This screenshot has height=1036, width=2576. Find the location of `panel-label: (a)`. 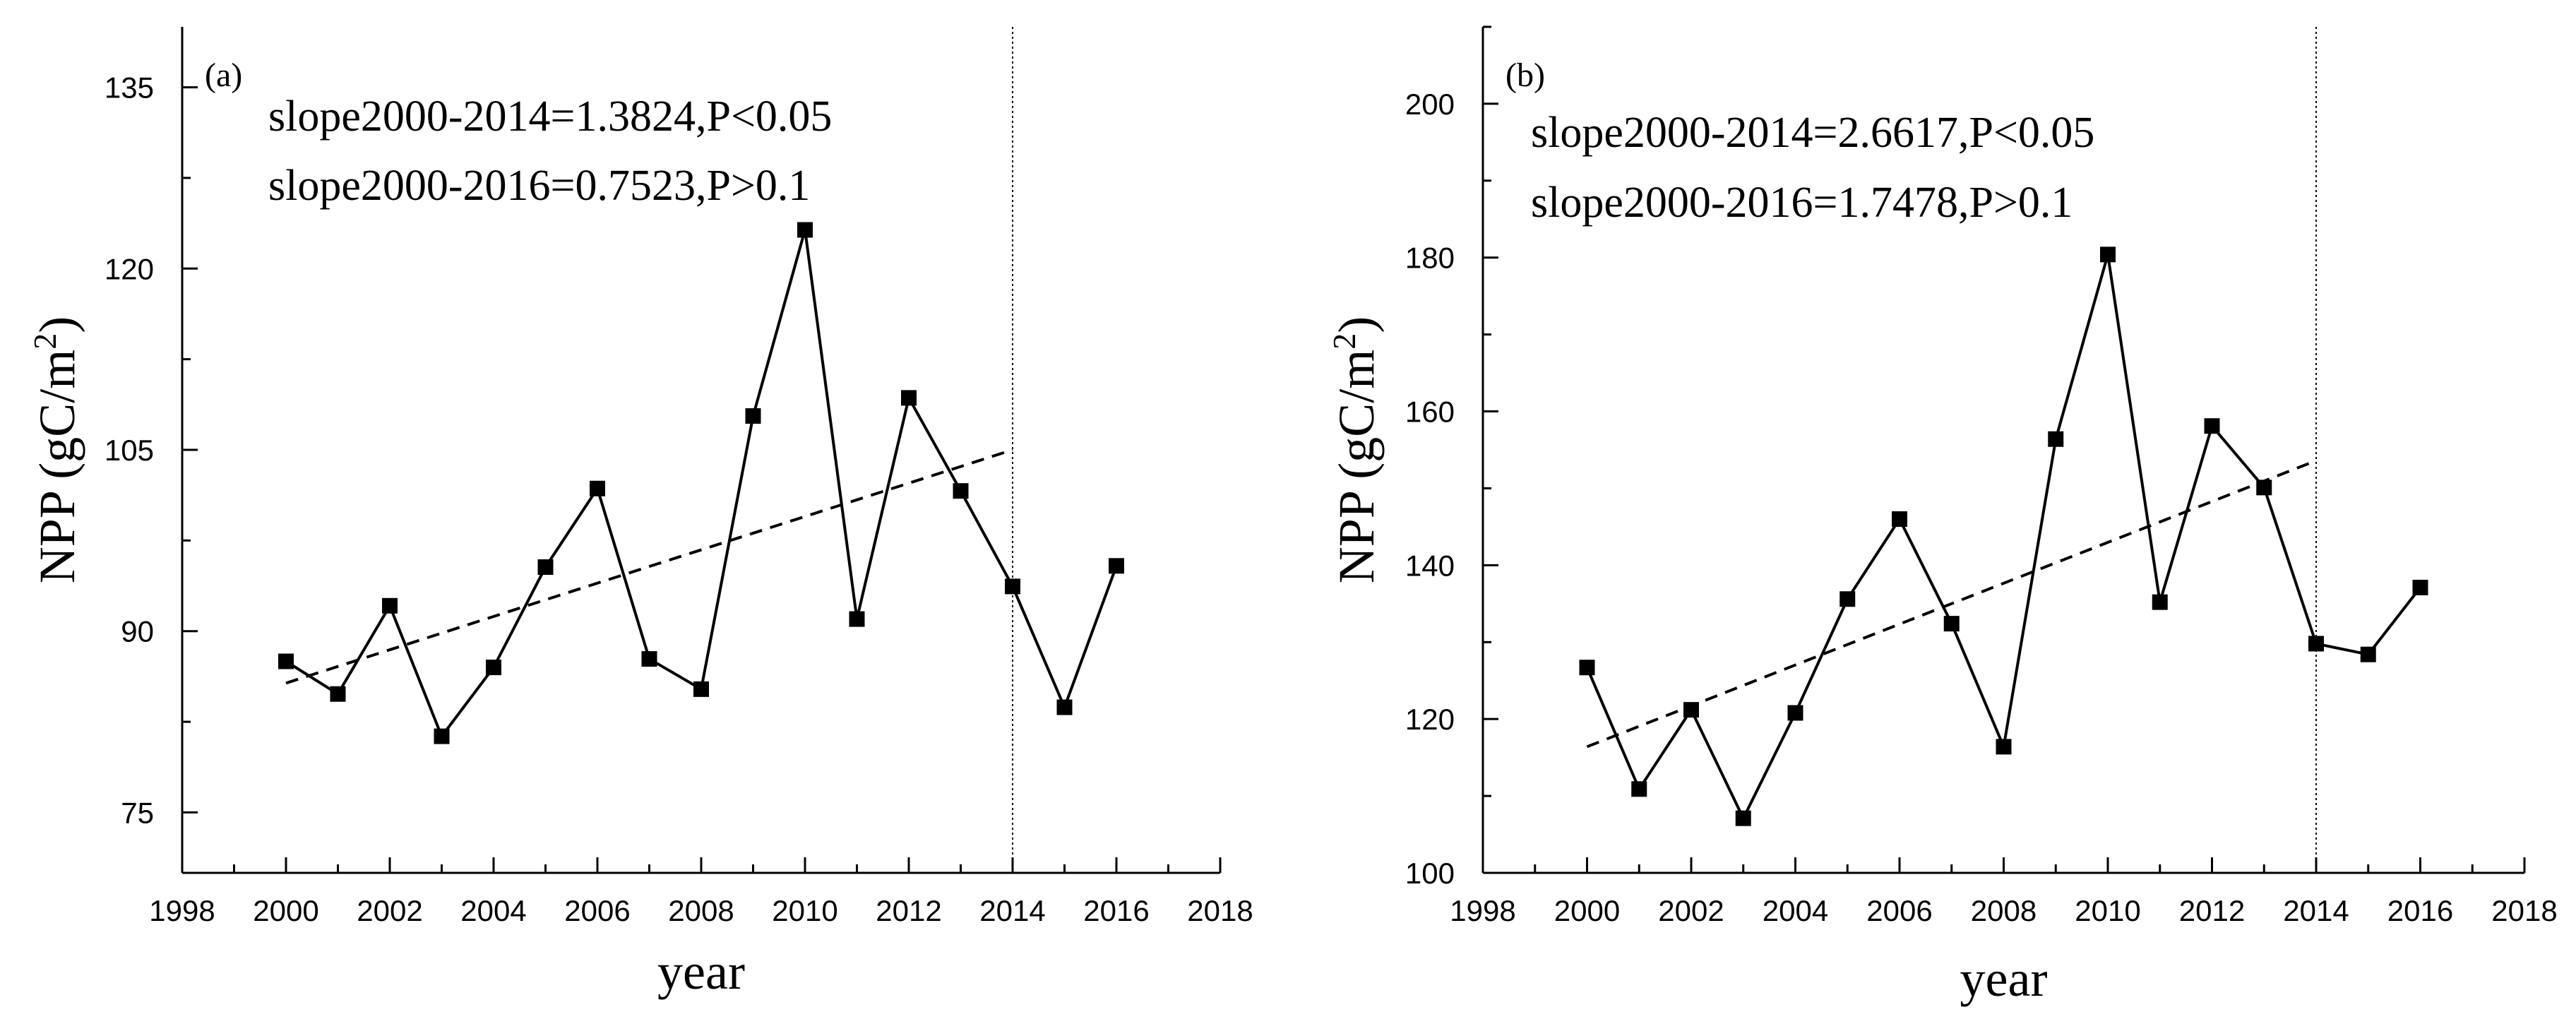

panel-label: (a) is located at coordinates (223, 75).